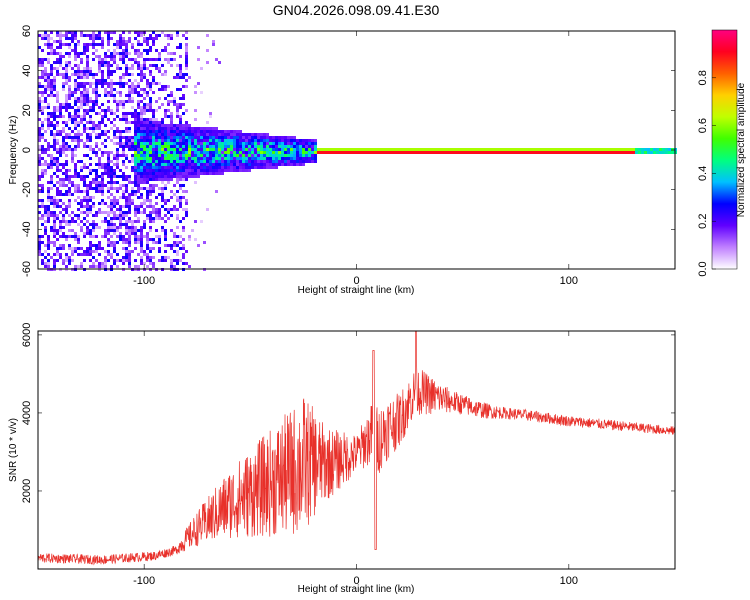 The image size is (750, 600). I want to click on snr-y-tick-label: 2000, so click(27, 491).